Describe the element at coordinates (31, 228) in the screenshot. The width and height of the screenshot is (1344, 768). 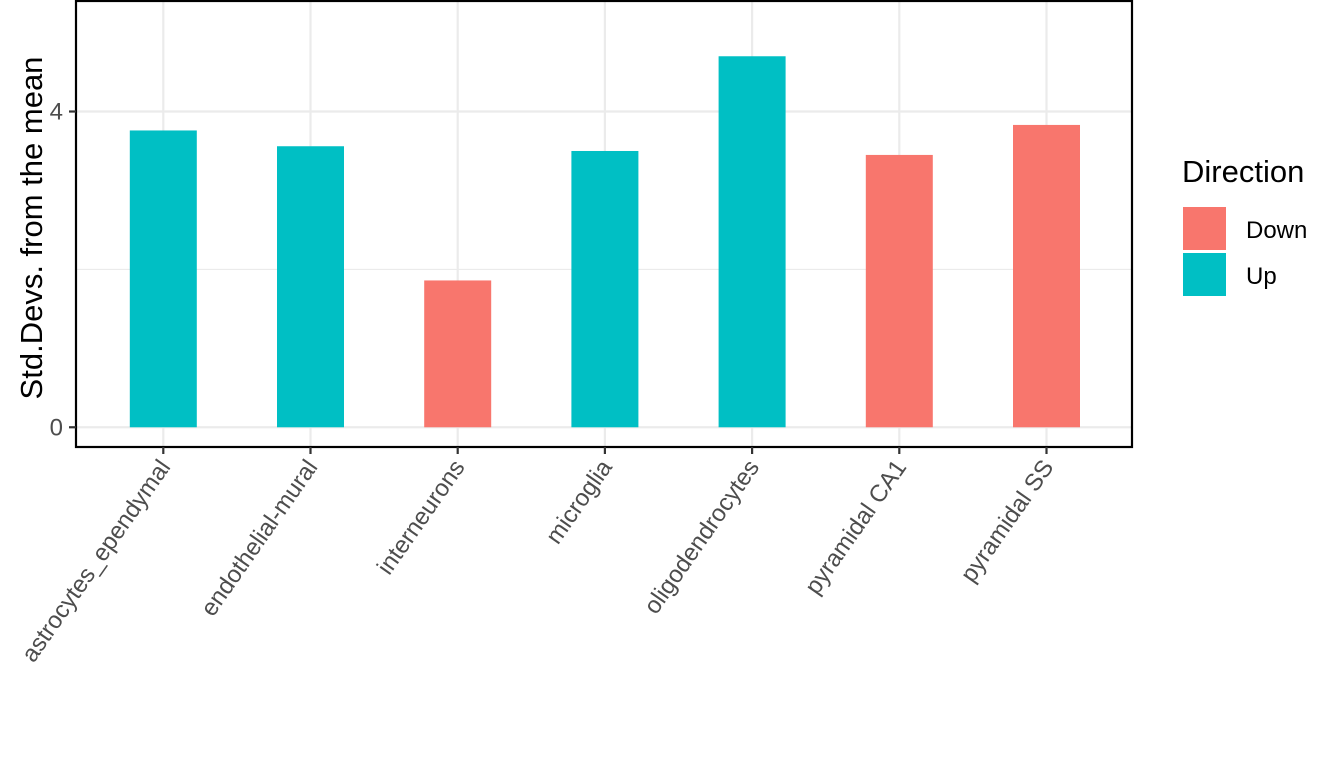
I see `y-axis-title: Std.Devs. from the mean` at that location.